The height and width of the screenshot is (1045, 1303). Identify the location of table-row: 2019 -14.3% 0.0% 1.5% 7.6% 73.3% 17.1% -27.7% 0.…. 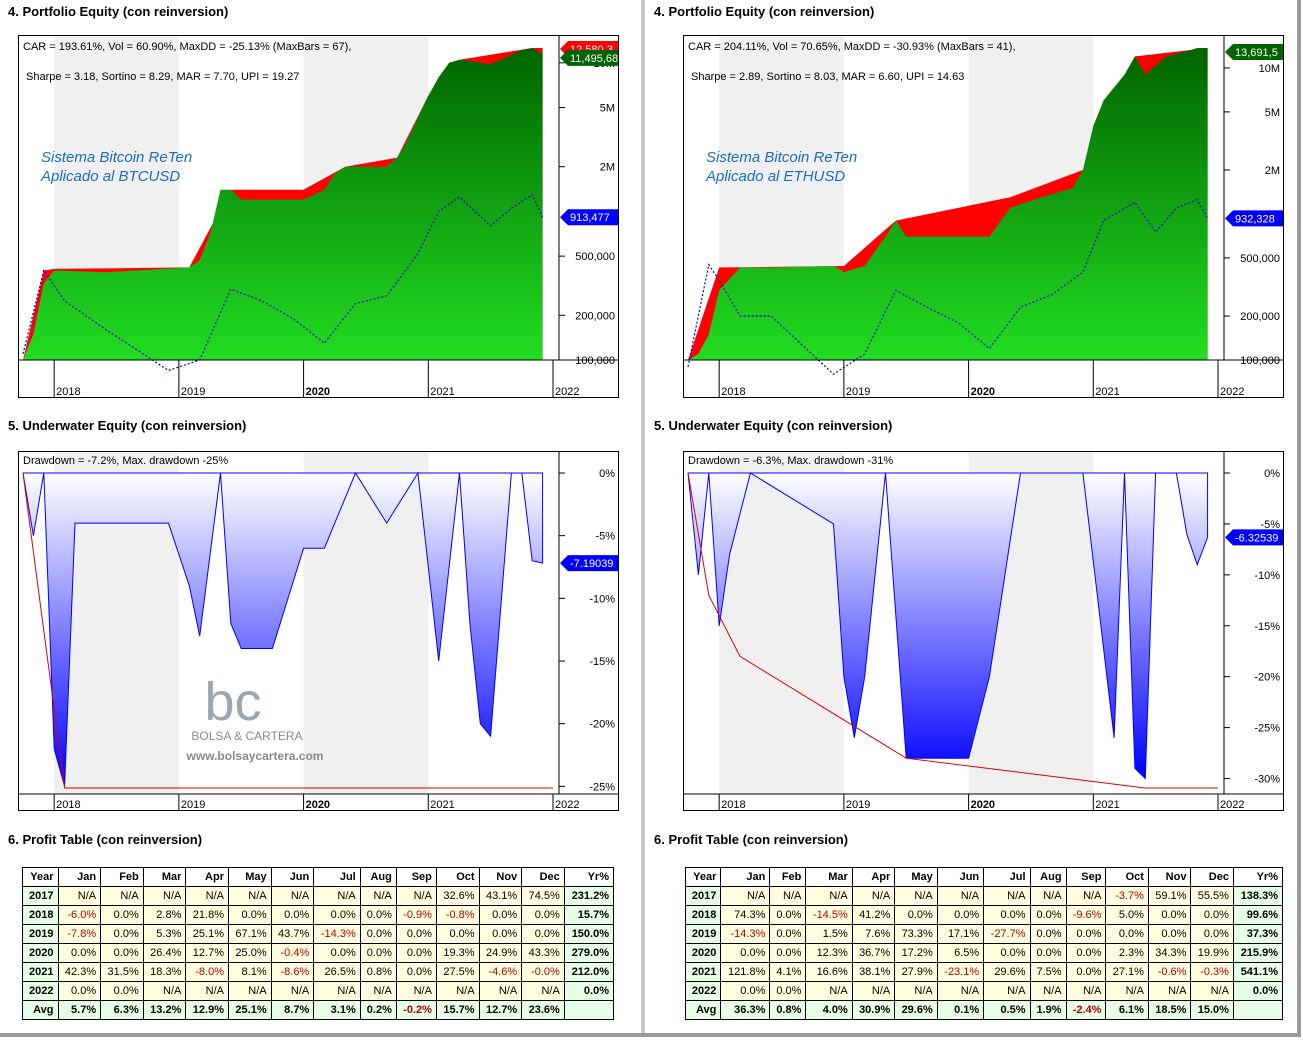
(984, 934).